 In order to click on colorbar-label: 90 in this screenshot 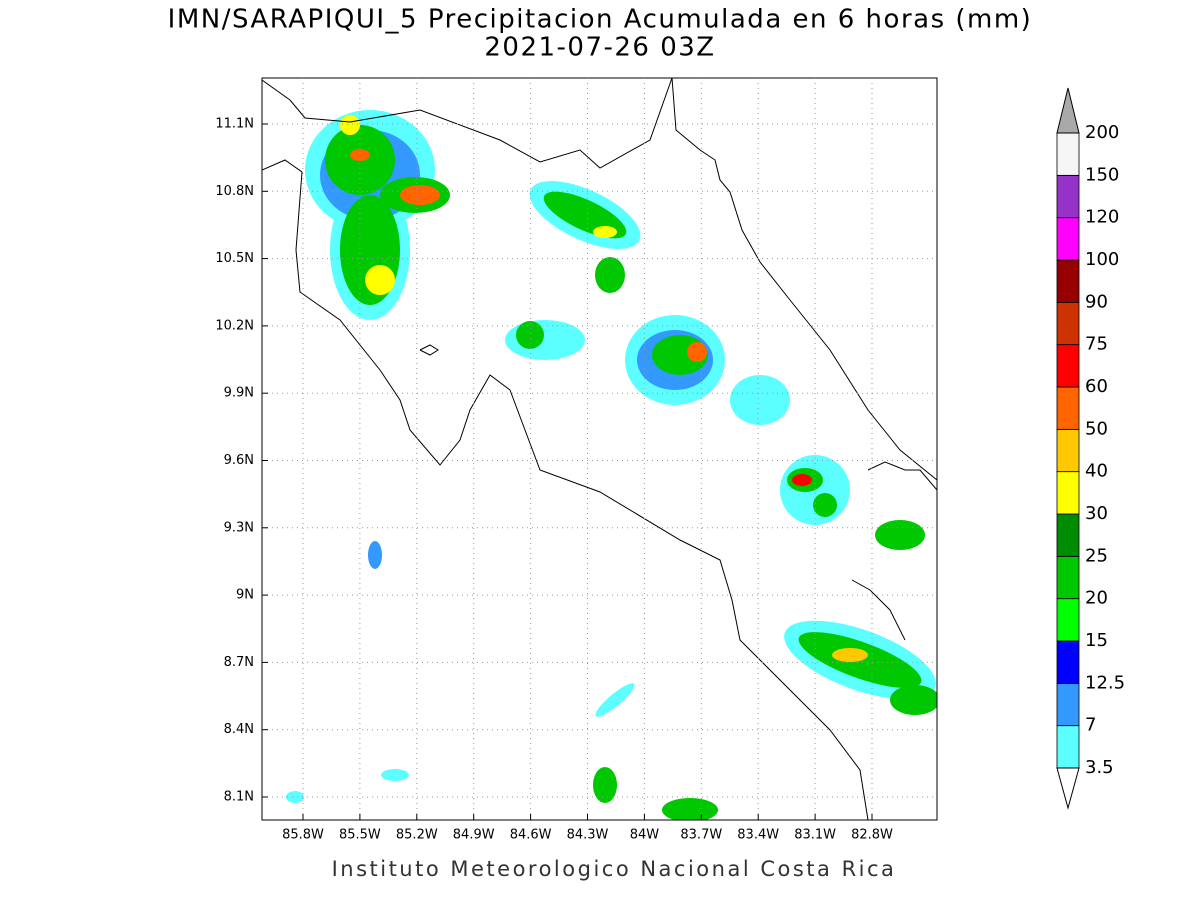, I will do `click(1096, 301)`.